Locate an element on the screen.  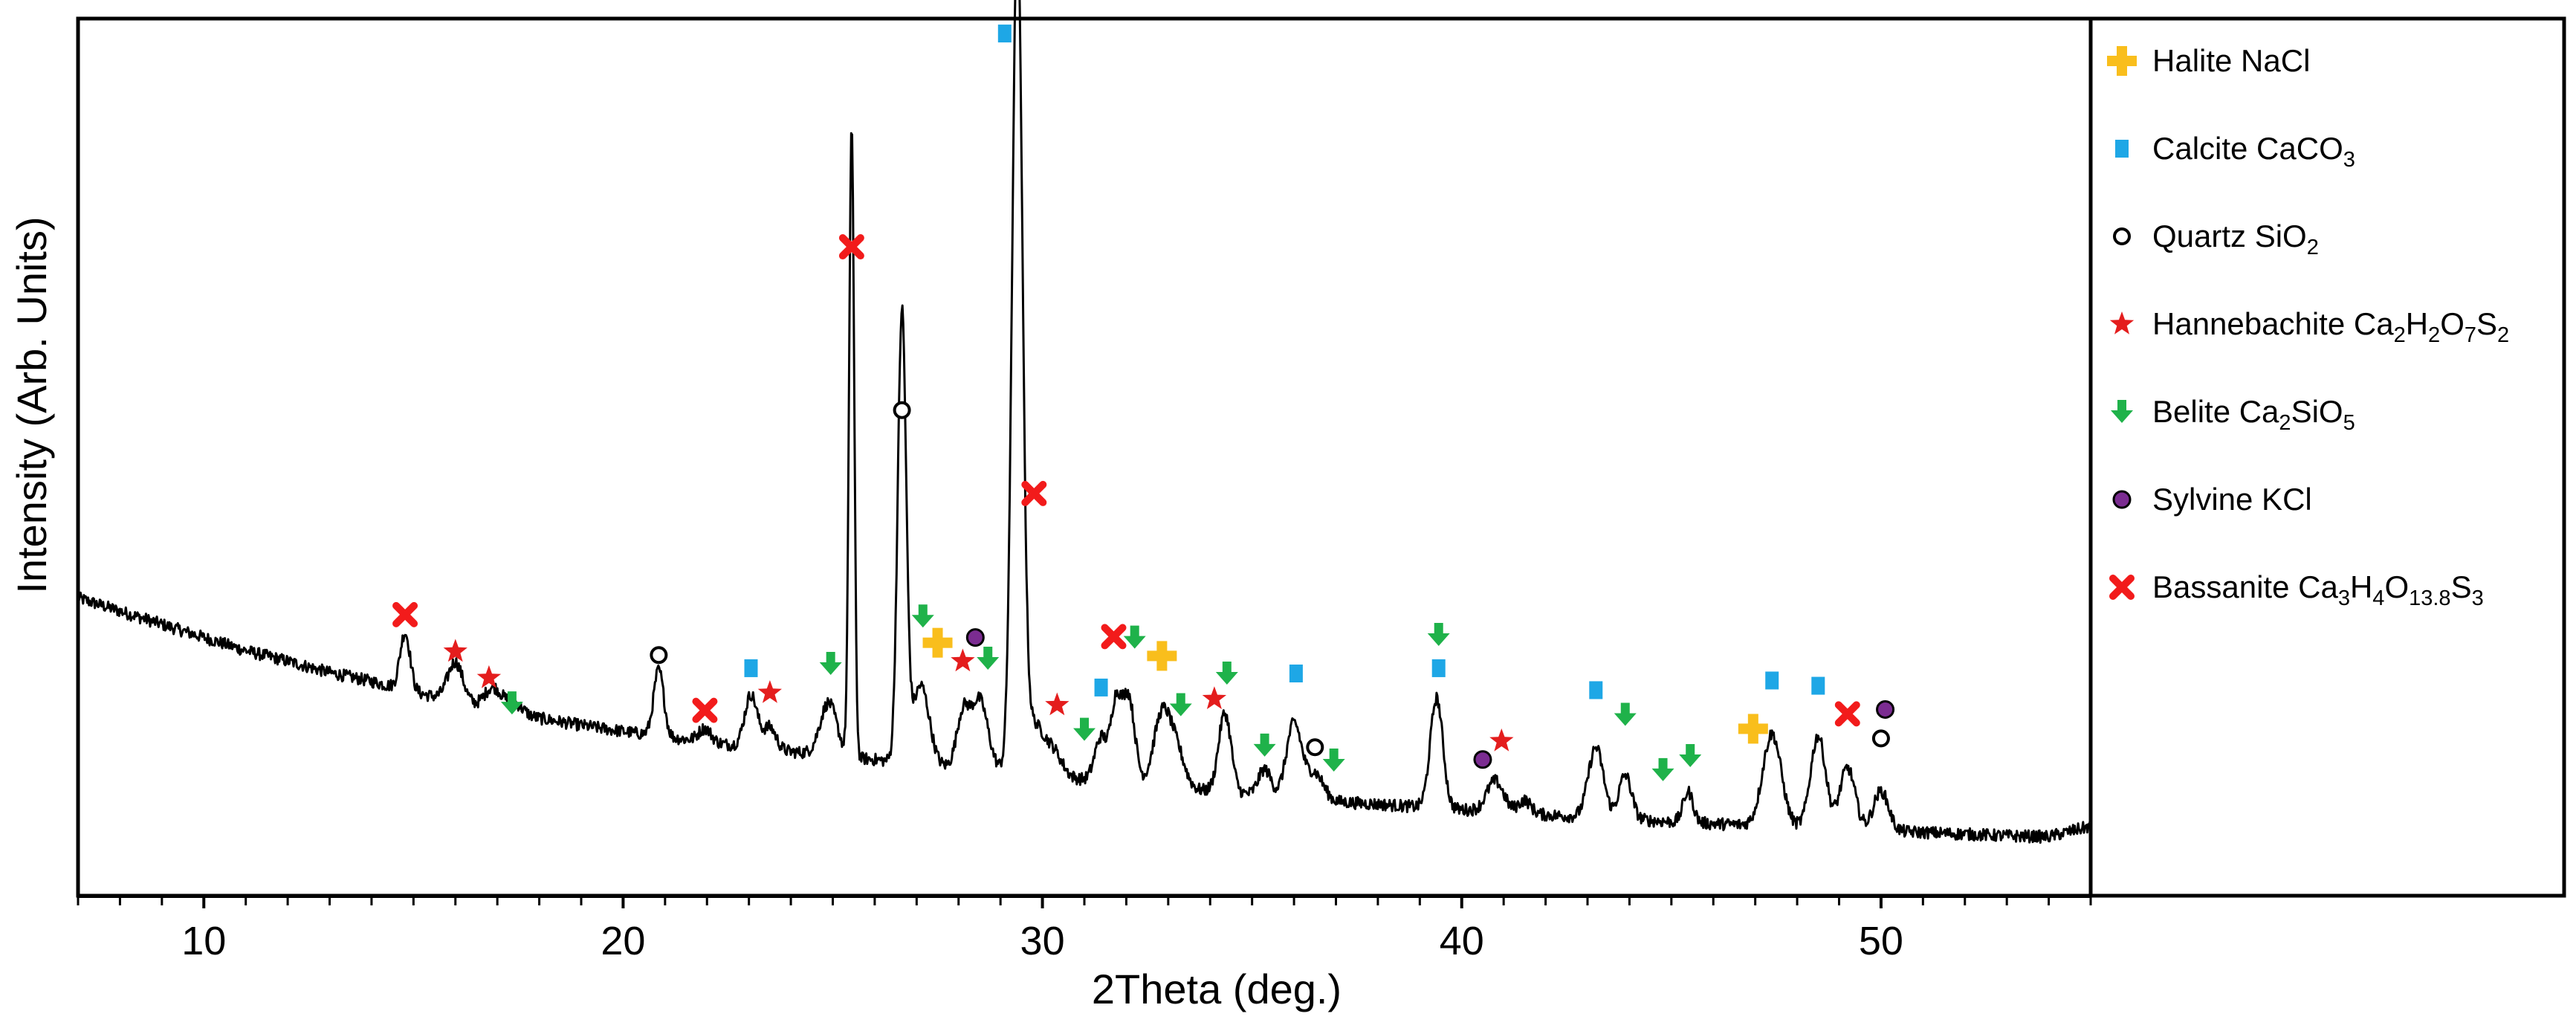
legend-item-sylvine: Sylvine KCl is located at coordinates (2212, 499).